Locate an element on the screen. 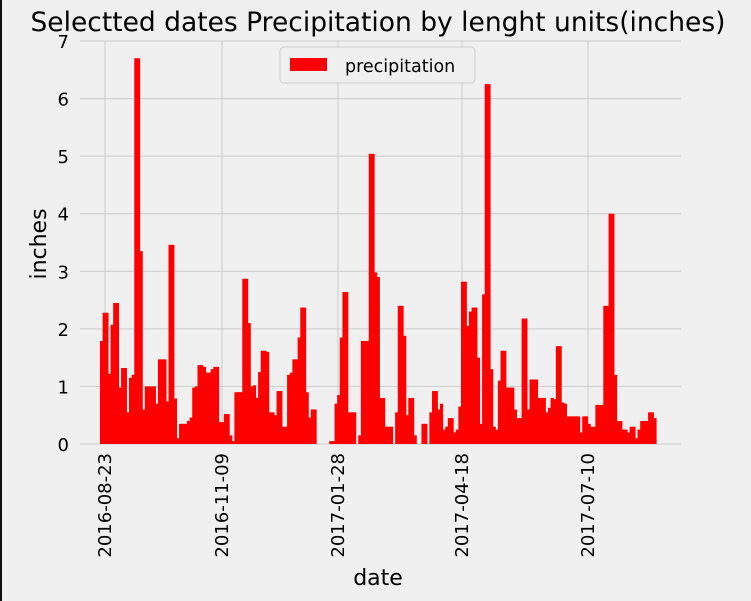  legend-box is located at coordinates (377, 65).